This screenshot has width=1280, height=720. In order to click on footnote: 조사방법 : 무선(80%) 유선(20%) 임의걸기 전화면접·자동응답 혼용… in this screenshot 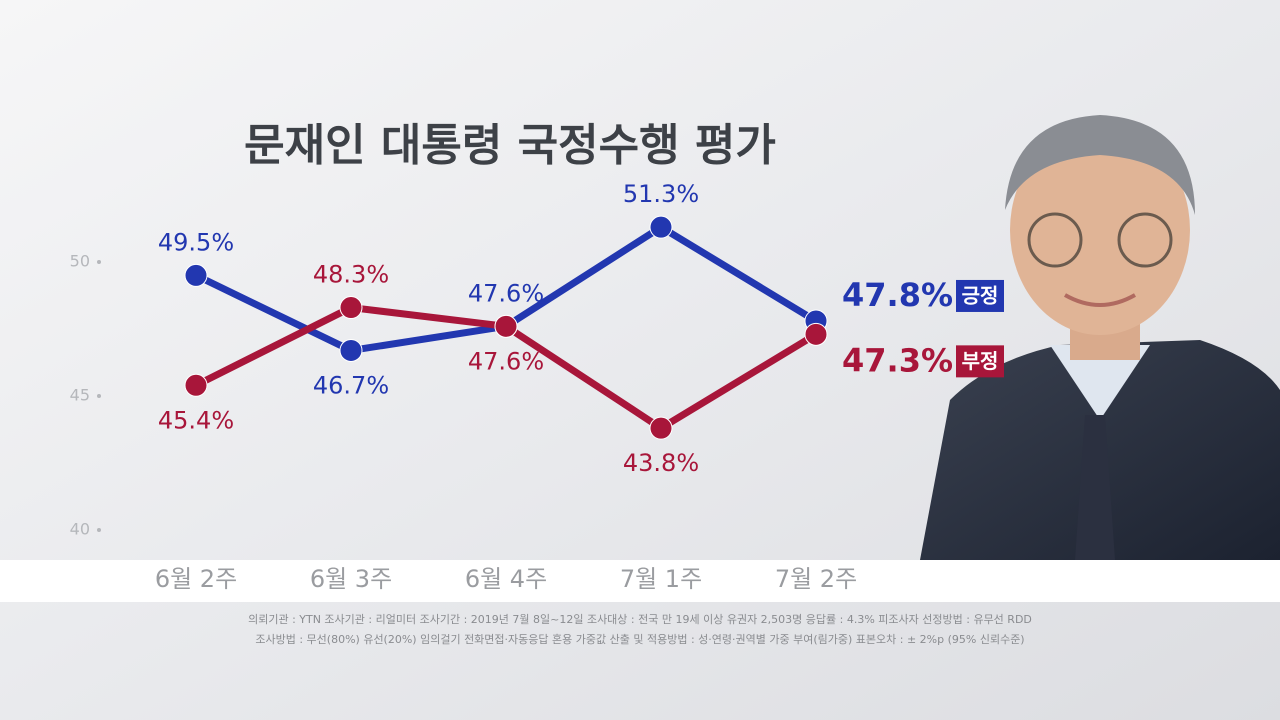, I will do `click(639, 639)`.